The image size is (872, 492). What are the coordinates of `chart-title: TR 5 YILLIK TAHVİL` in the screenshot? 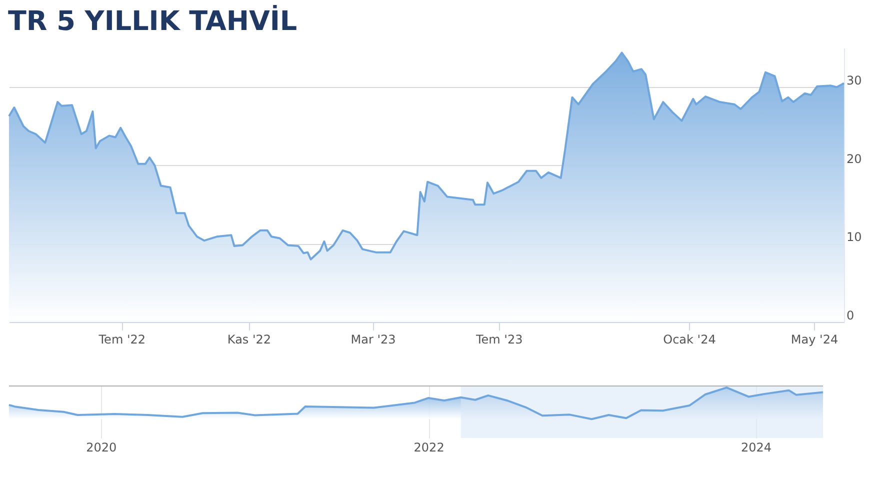 It's located at (153, 20).